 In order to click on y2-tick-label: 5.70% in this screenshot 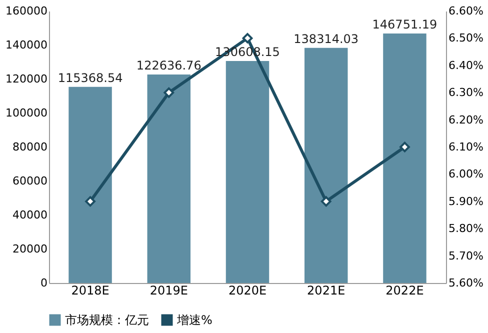, I will do `click(466, 255)`.